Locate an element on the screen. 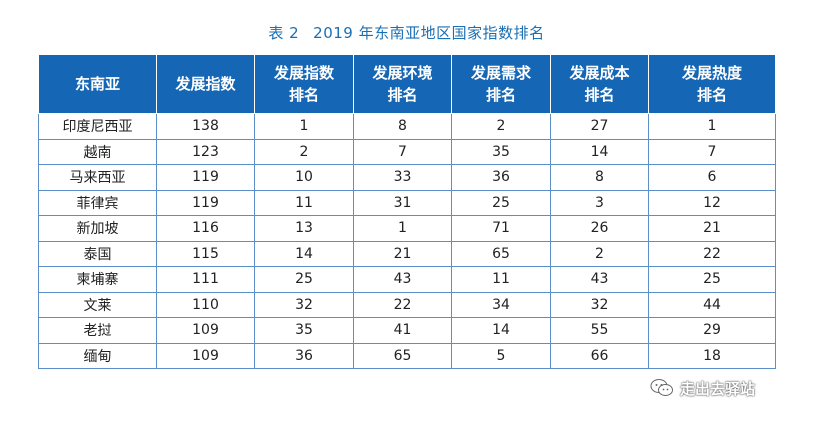 The height and width of the screenshot is (425, 813). table-row: 菲律宾 119 11 31 25 3 12 is located at coordinates (407, 202).